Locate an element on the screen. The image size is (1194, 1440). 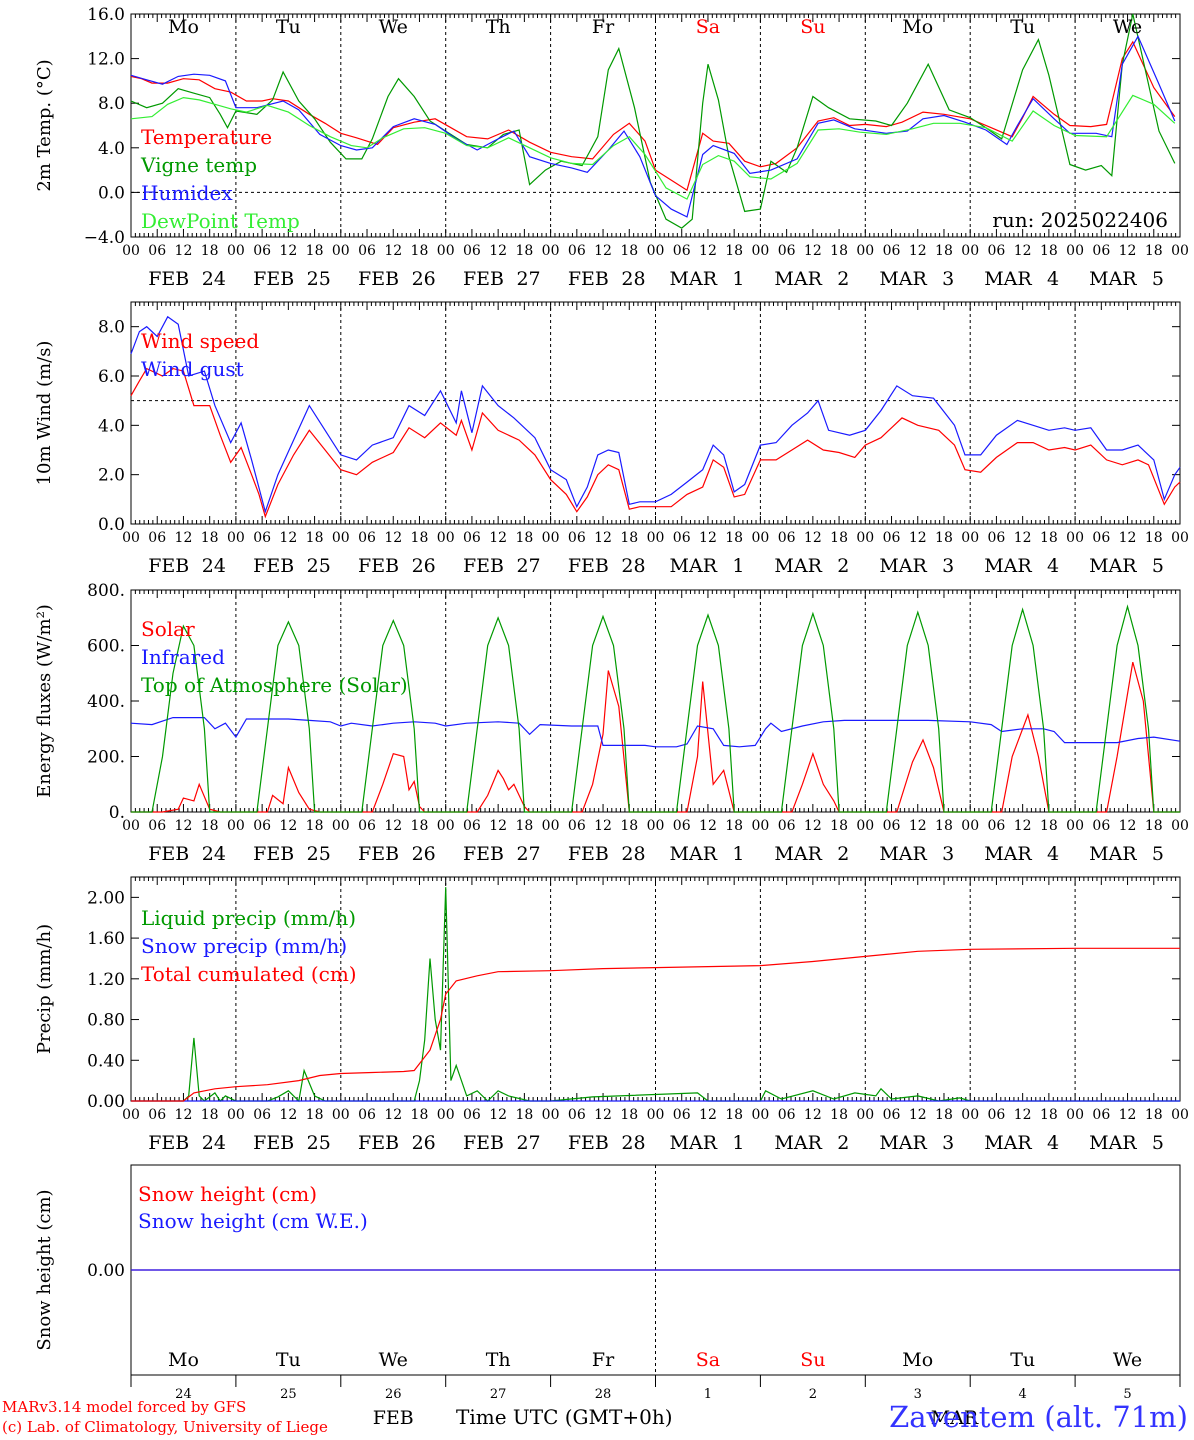
day-number-label: 5 is located at coordinates (1127, 1394).